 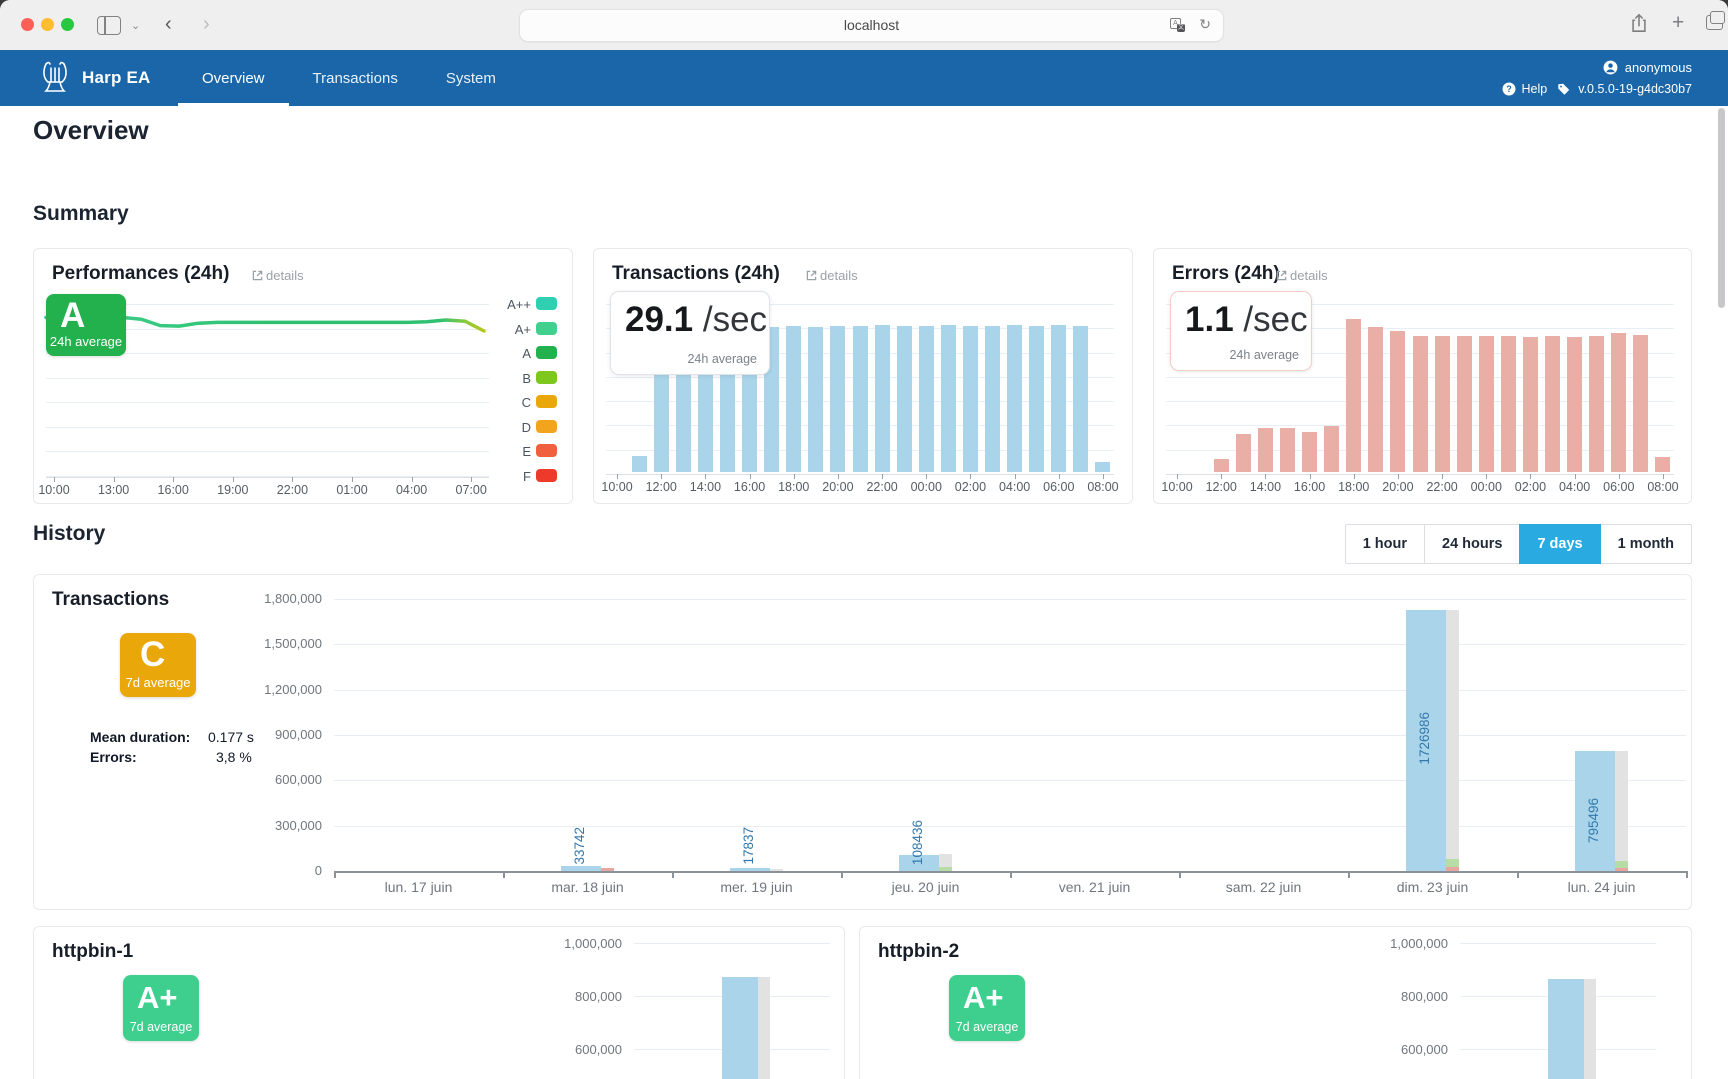 I want to click on close-window-button, so click(x=27, y=24).